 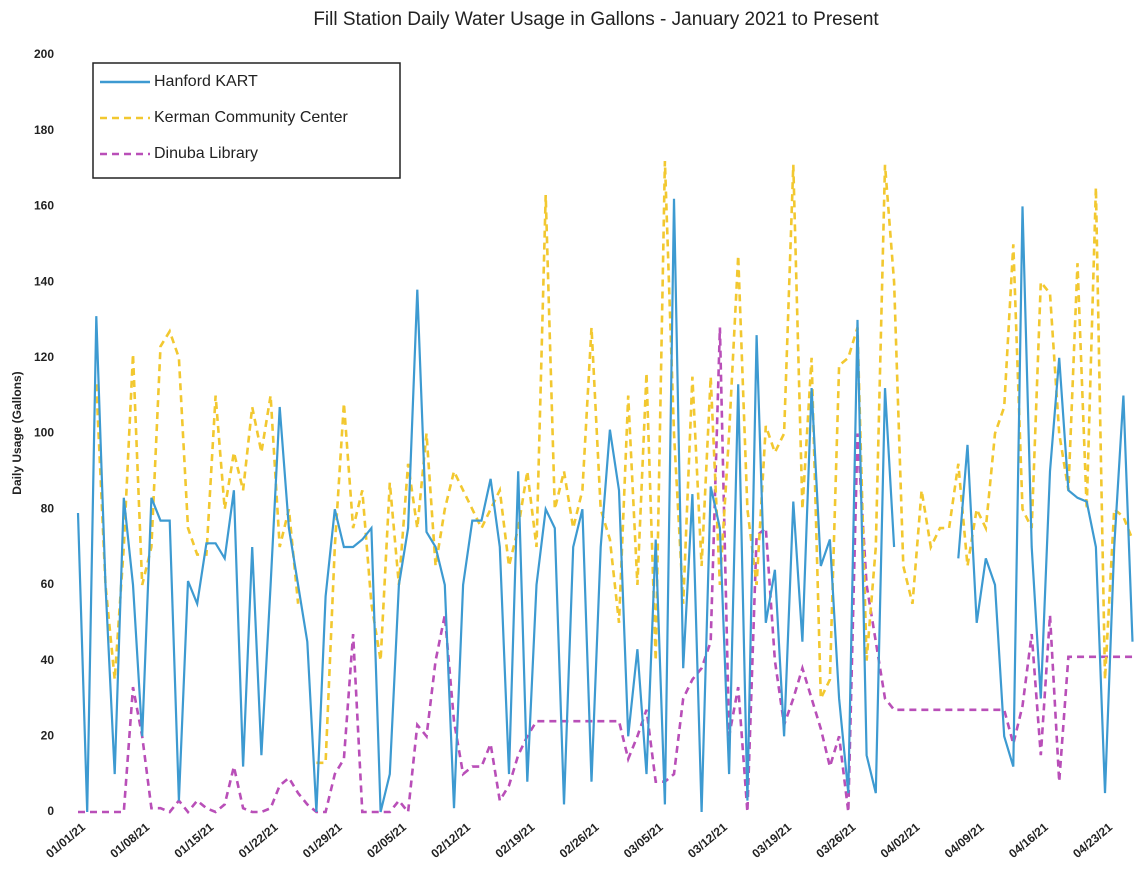 I want to click on y-tick-label: 20, so click(x=48, y=735).